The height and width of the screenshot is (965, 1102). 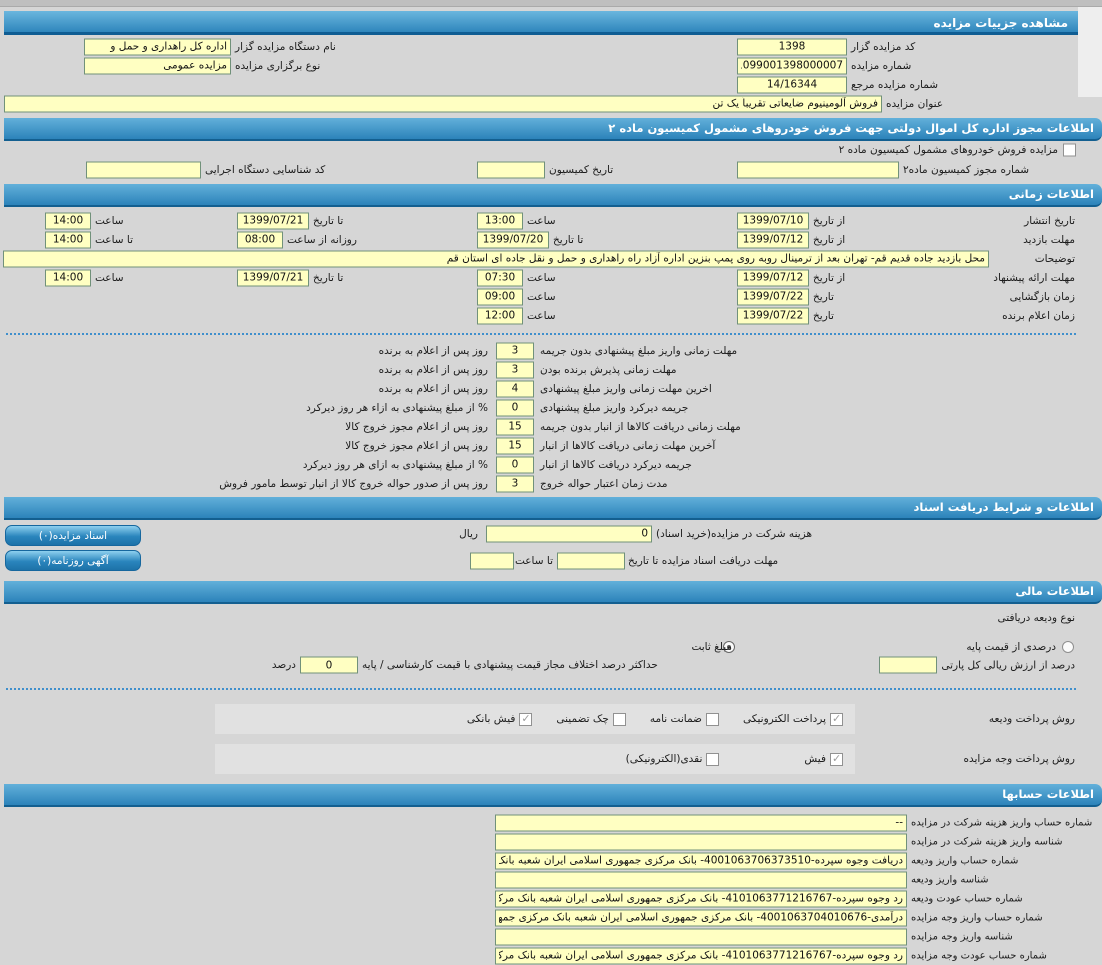 I want to click on winner-time-label: ساعت, so click(x=541, y=315).